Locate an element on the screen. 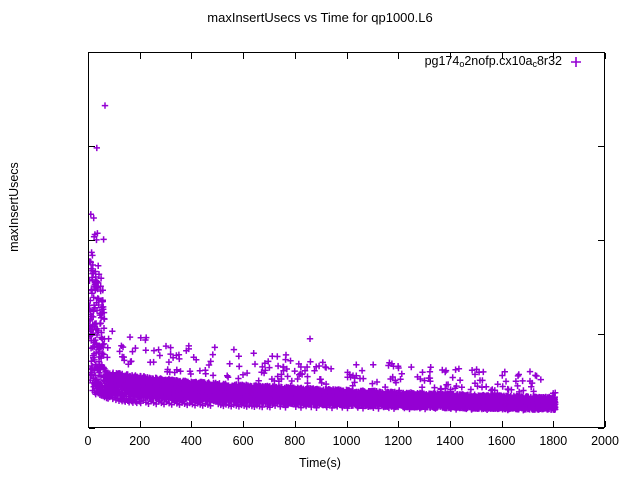  legend-name-mid: 2nofp.cx10a is located at coordinates (498, 61).